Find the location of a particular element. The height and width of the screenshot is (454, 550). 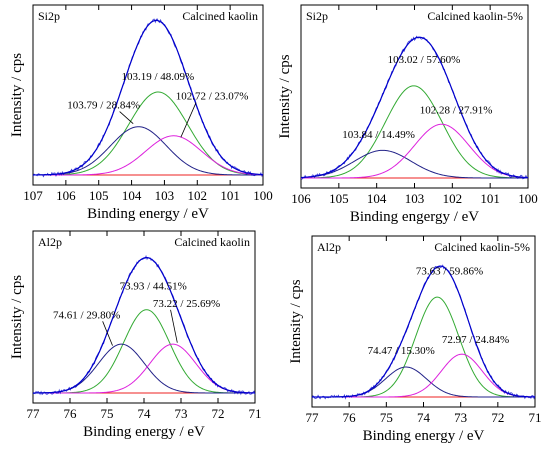

x-tick-label: 107 is located at coordinates (33, 195).